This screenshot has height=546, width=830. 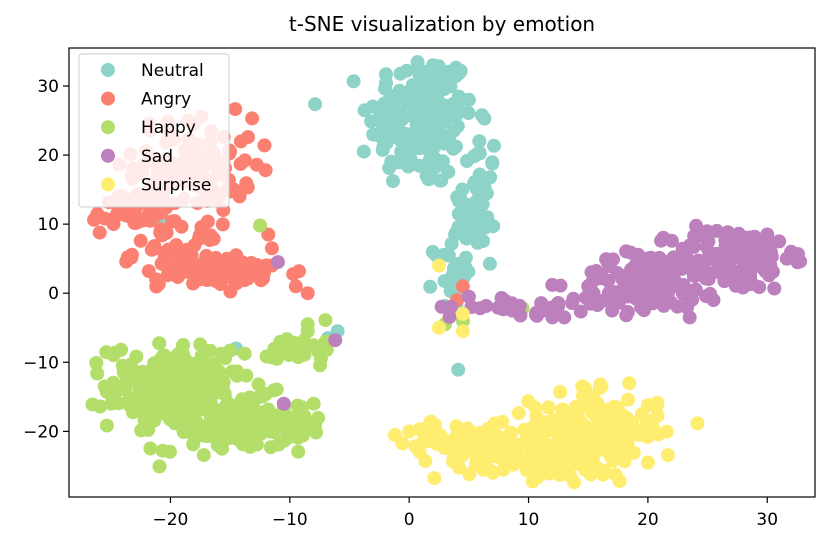 What do you see at coordinates (157, 157) in the screenshot?
I see `legend-label: Sad` at bounding box center [157, 157].